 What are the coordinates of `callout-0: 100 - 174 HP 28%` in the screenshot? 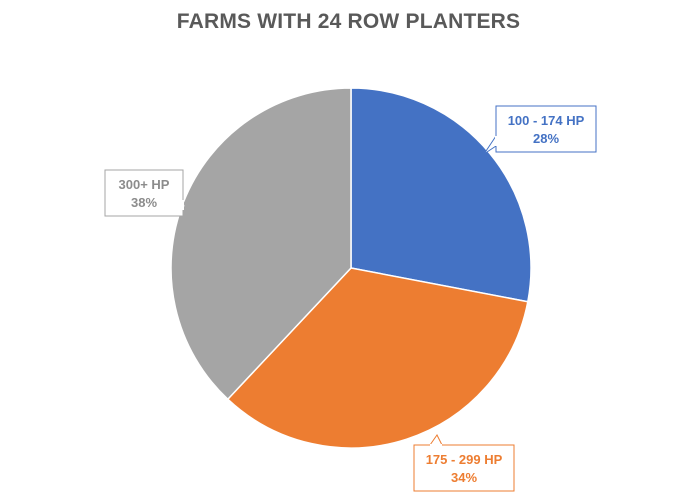 It's located at (540, 130).